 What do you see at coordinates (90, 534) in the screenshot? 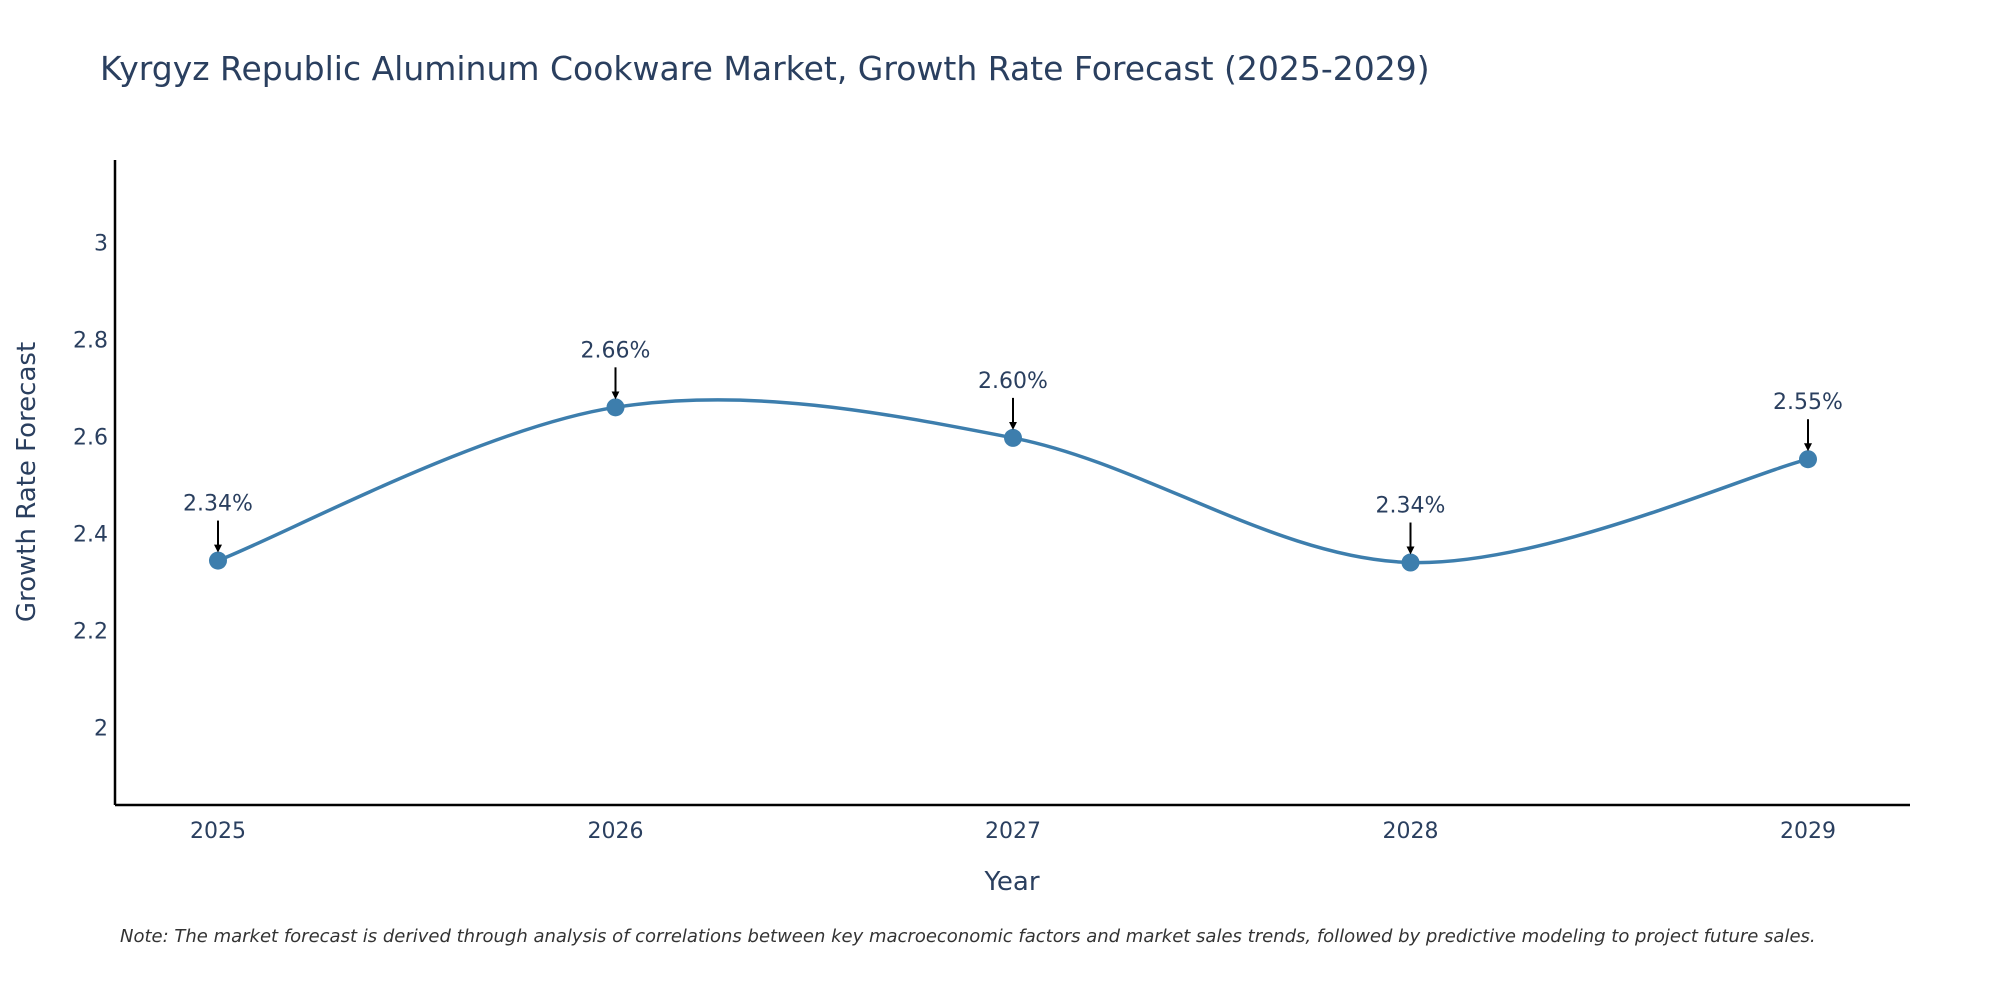
I see `y-tick-label: 2.4` at bounding box center [90, 534].